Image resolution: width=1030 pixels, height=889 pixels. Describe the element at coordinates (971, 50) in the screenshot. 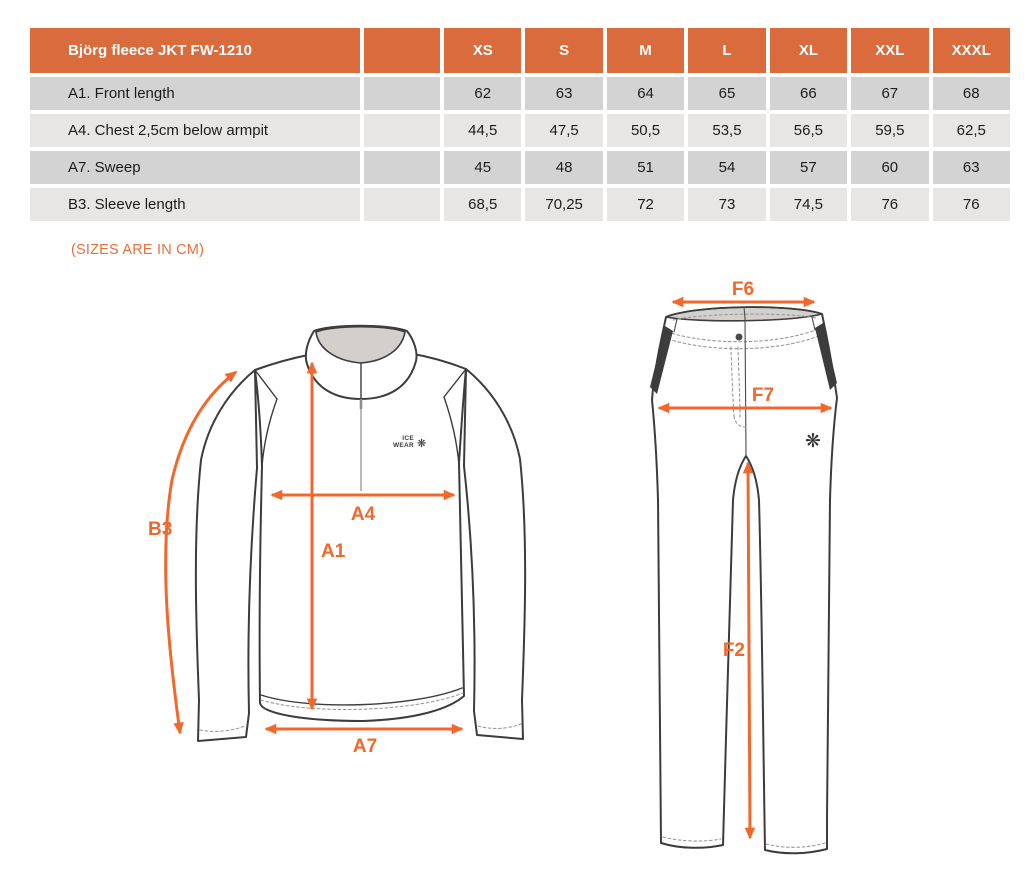

I see `size-header-xxxl: XXXL` at that location.